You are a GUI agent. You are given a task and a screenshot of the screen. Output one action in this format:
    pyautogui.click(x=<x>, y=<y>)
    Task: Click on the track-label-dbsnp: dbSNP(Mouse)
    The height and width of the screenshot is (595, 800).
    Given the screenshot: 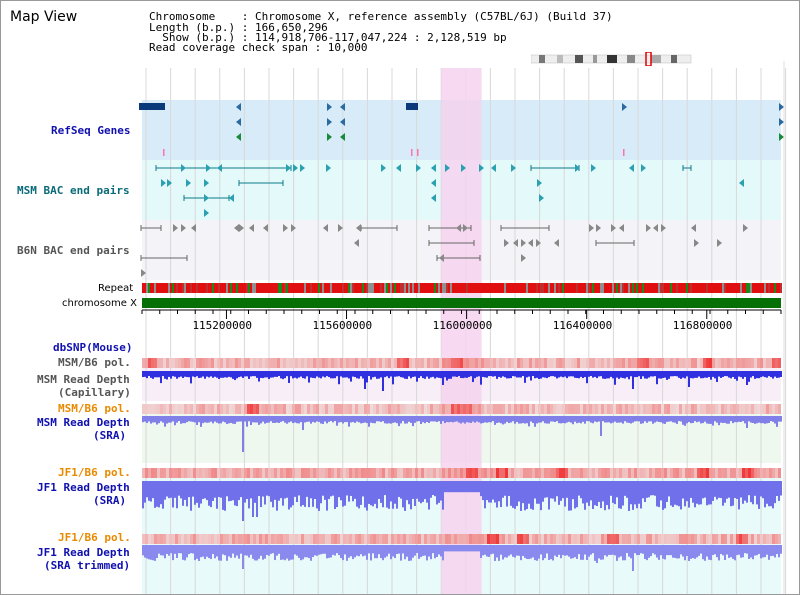 What is the action you would take?
    pyautogui.click(x=93, y=347)
    